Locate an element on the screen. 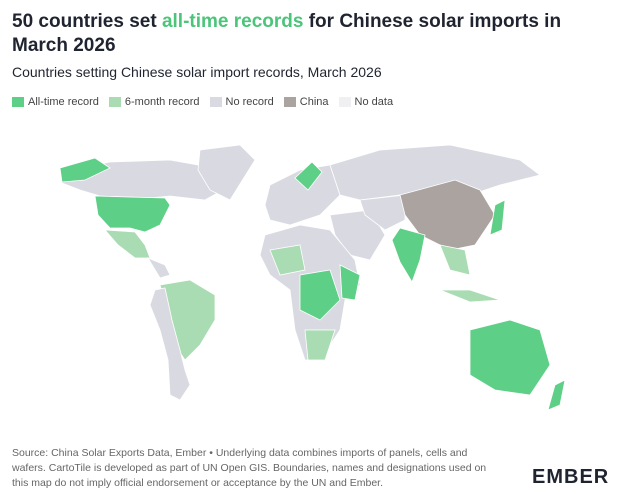 The width and height of the screenshot is (623, 500). west-africa is located at coordinates (287, 260).